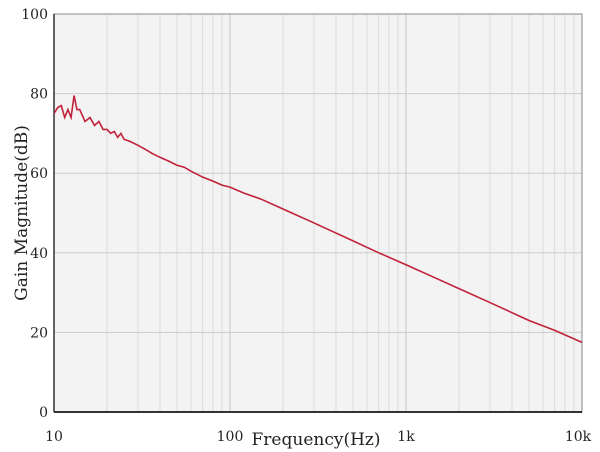  What do you see at coordinates (230, 437) in the screenshot?
I see `x-tick-label: 100` at bounding box center [230, 437].